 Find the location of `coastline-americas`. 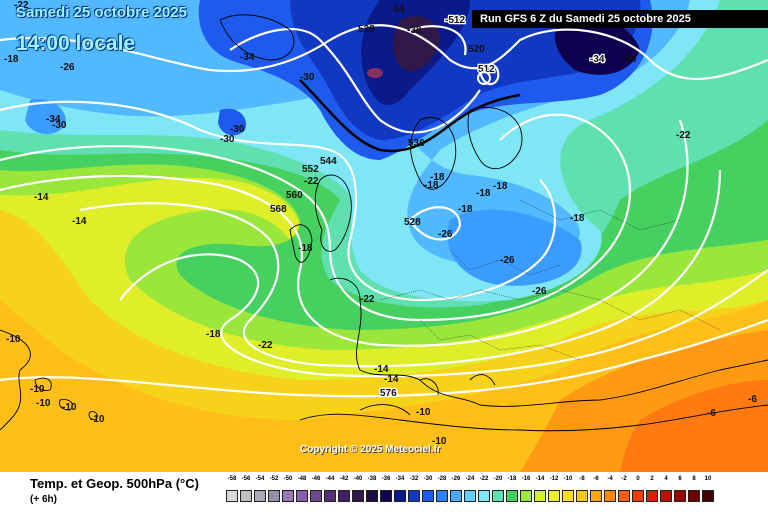

coastline-americas is located at coordinates (15, 380).